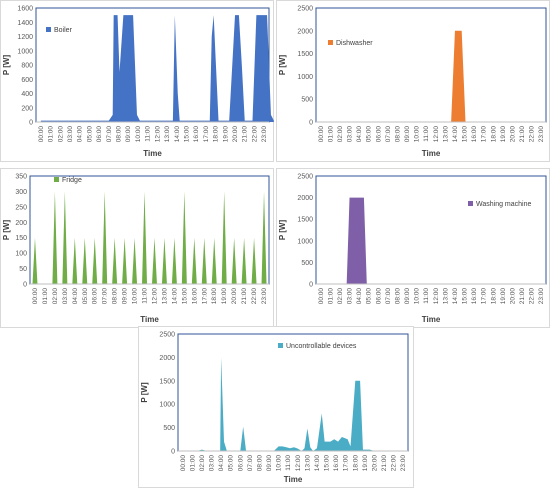 Image resolution: width=550 pixels, height=488 pixels. I want to click on legend-swatch, so click(330, 42).